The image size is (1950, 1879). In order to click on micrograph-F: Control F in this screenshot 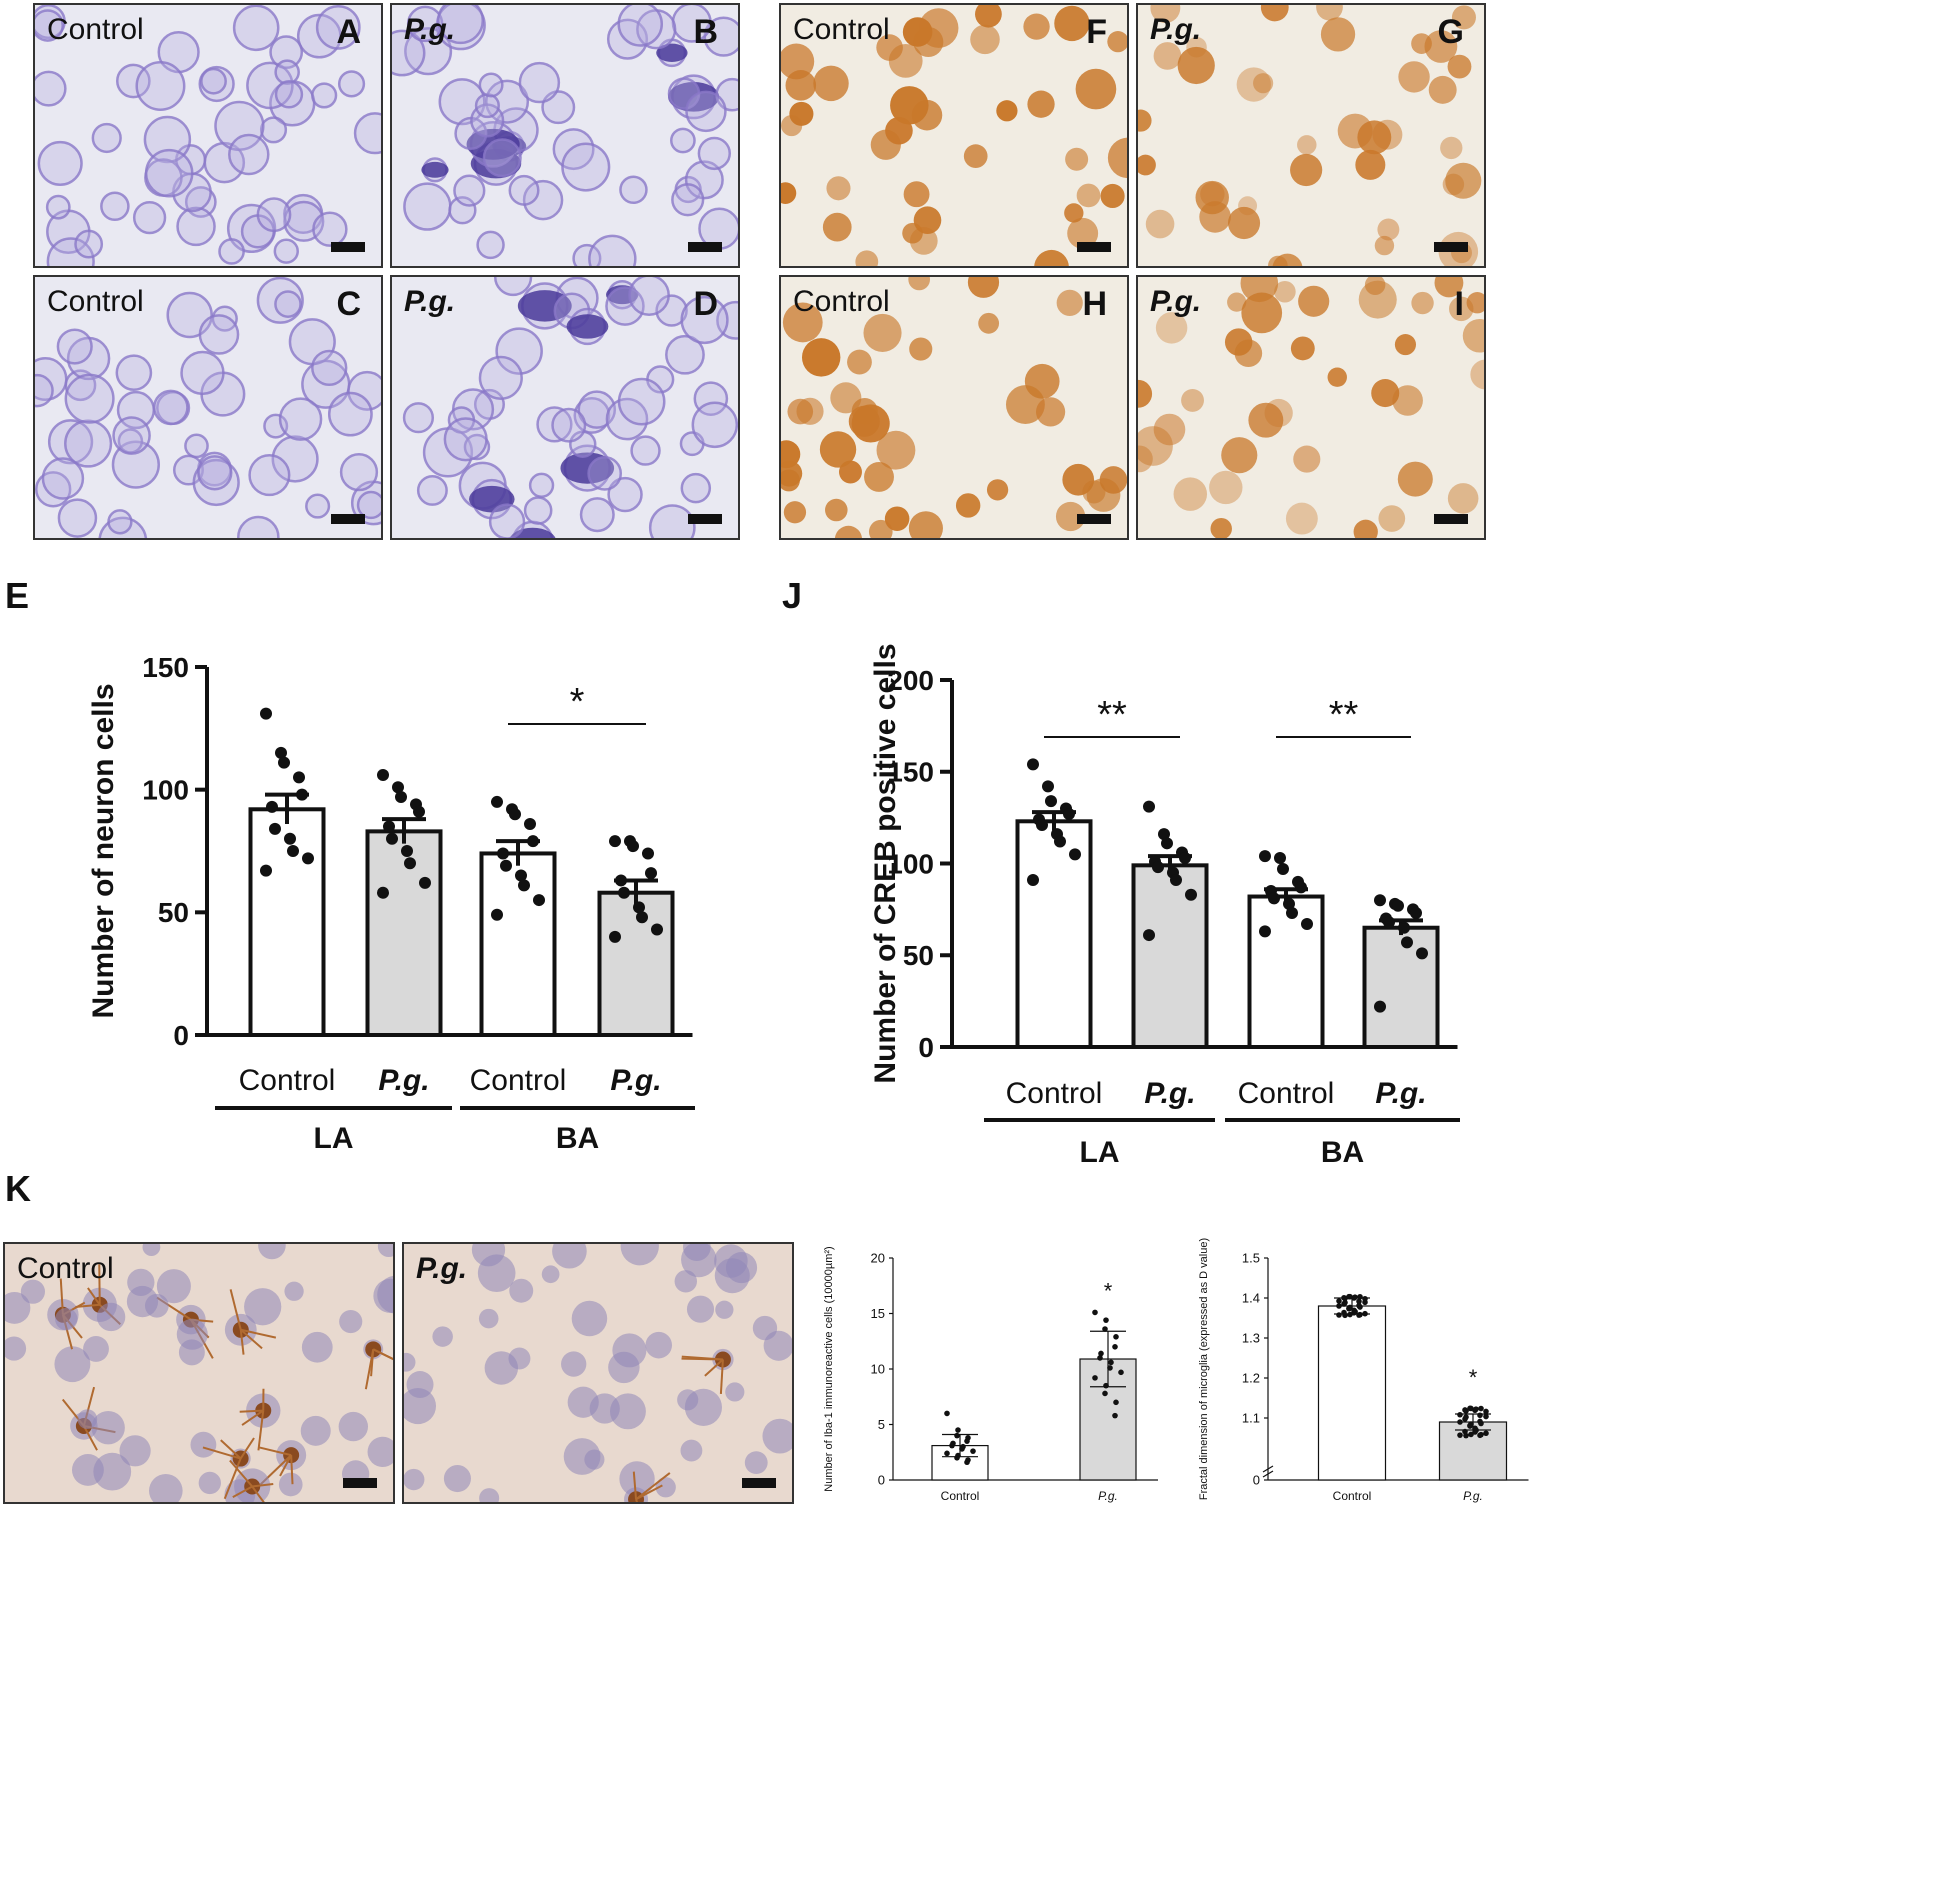, I will do `click(954, 135)`.